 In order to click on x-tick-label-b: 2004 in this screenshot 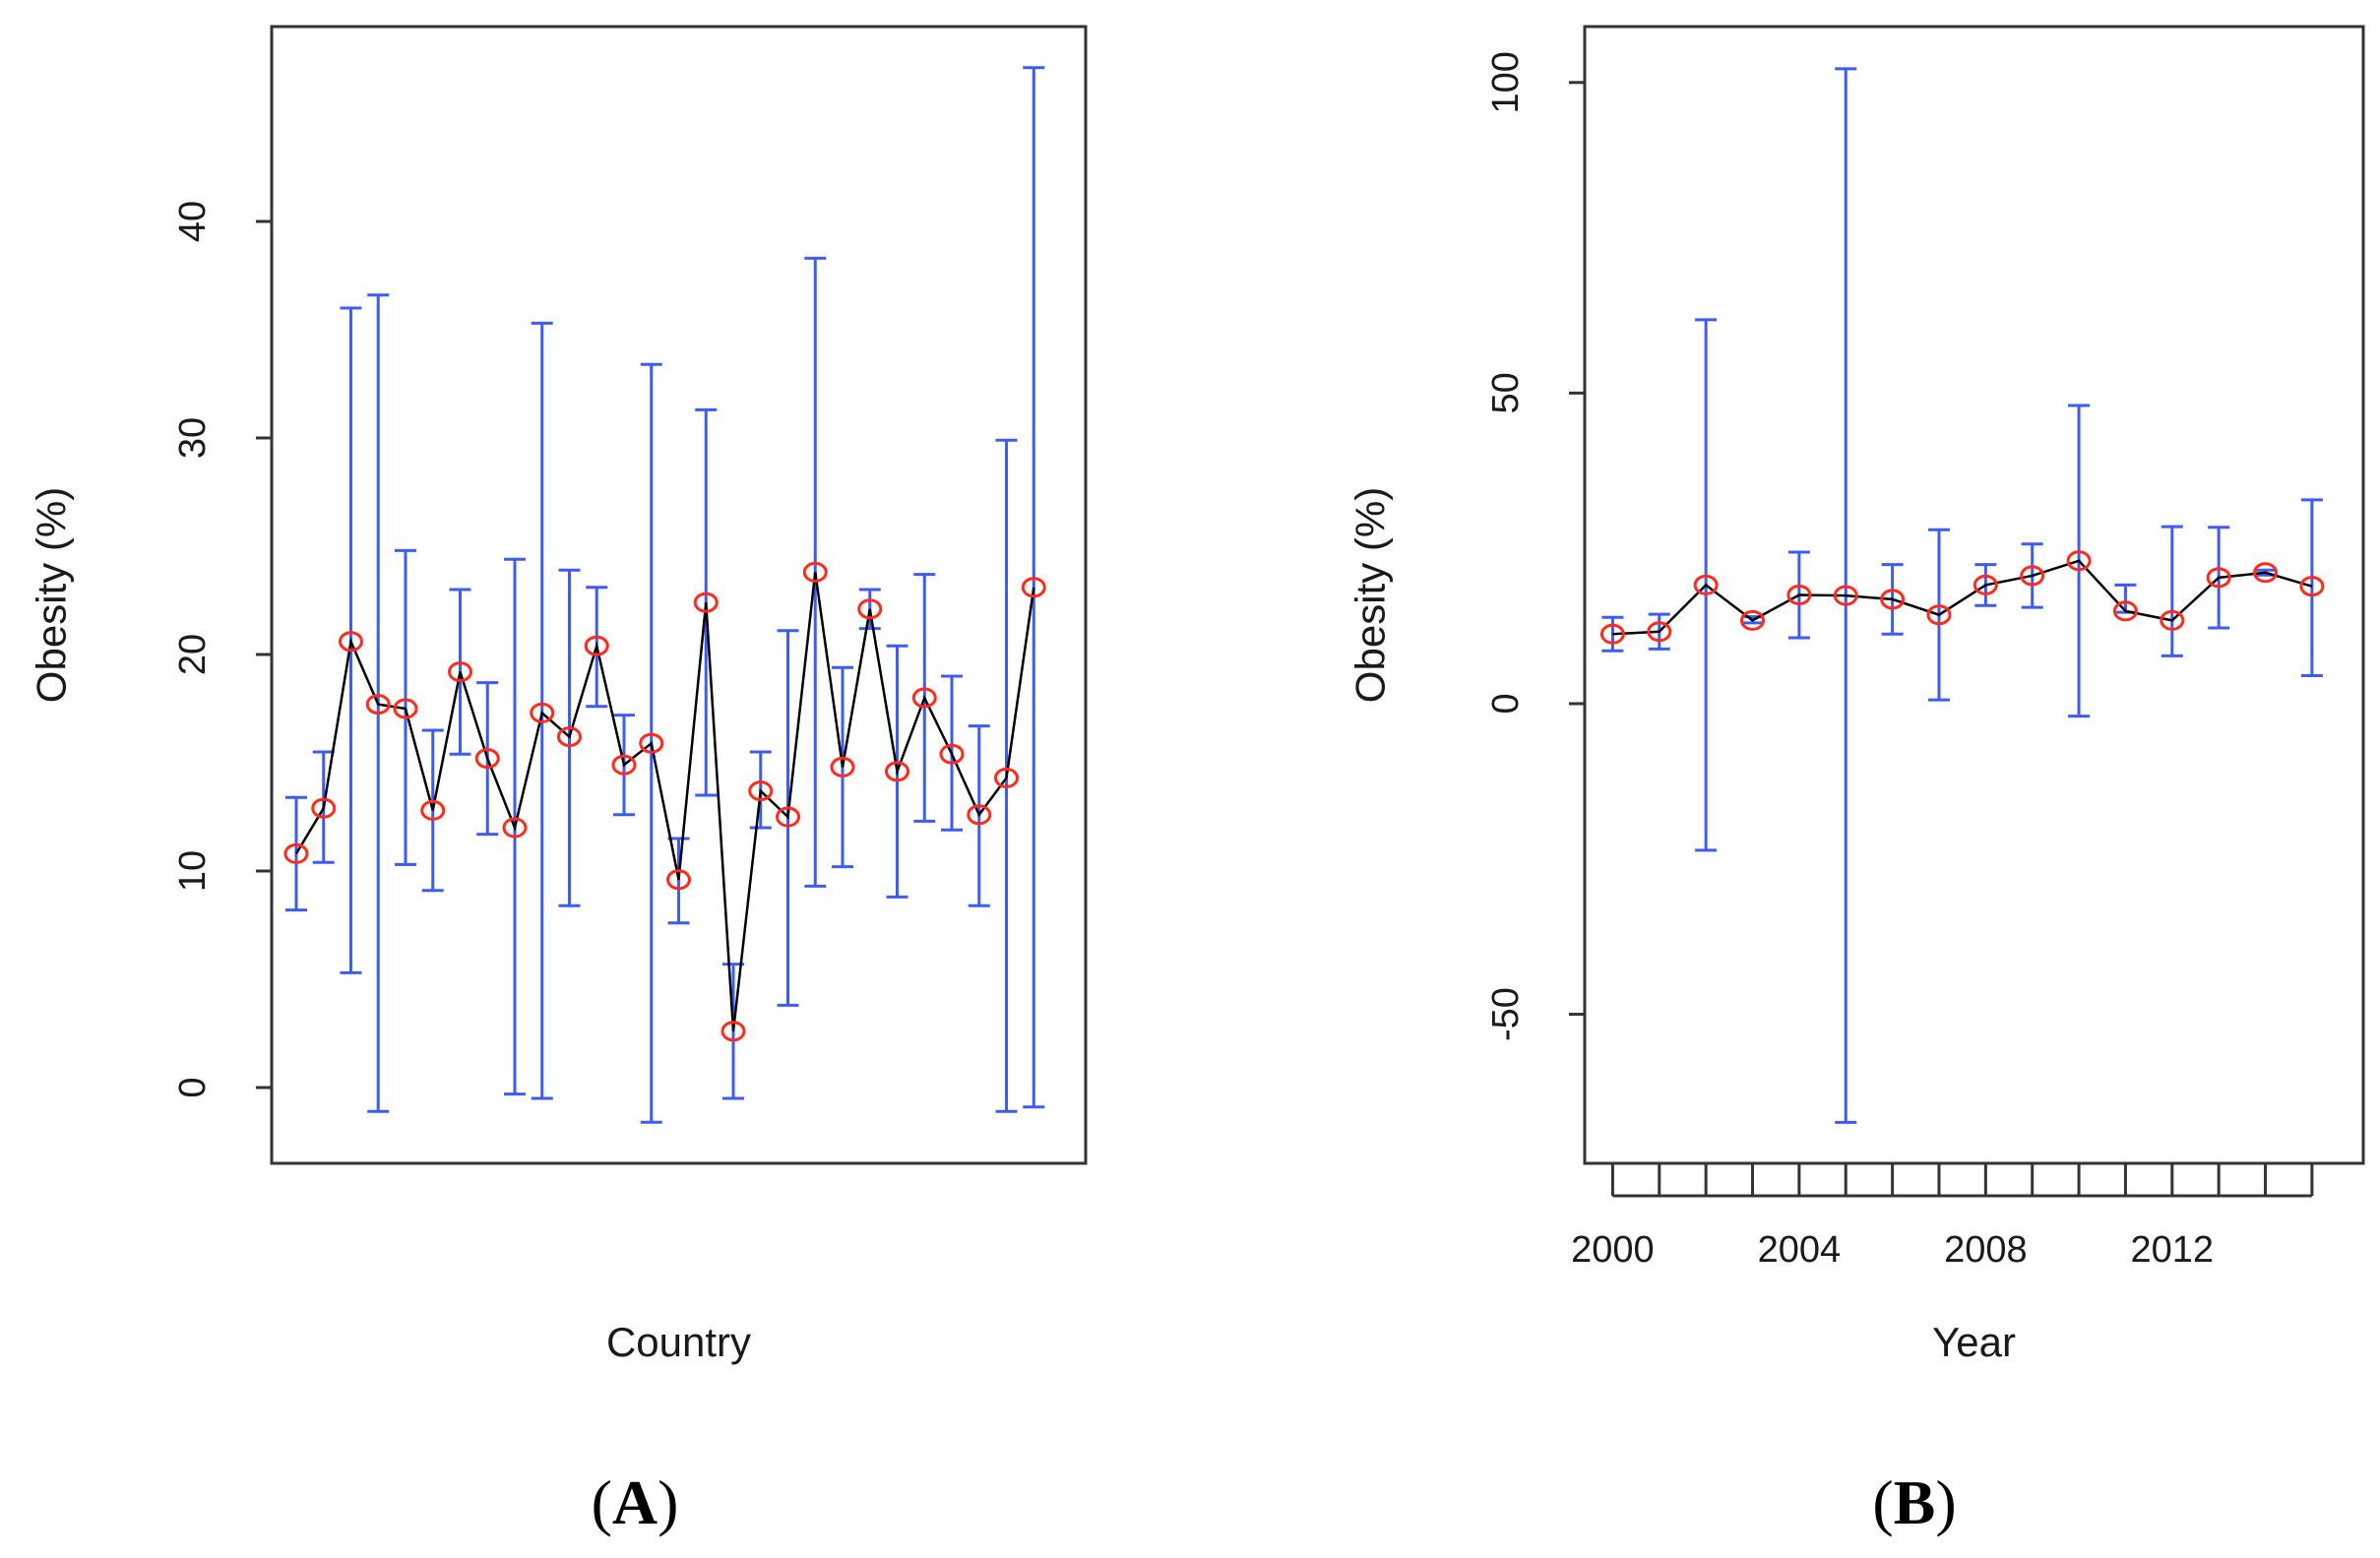, I will do `click(1800, 1250)`.